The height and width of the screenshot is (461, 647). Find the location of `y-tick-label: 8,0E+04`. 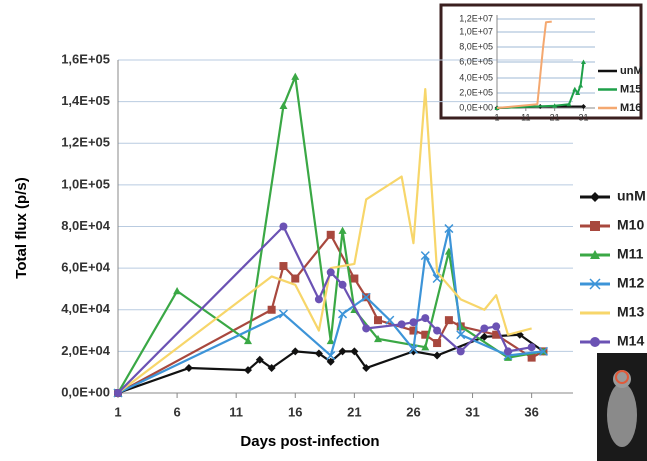

y-tick-label: 8,0E+04 is located at coordinates (86, 225).